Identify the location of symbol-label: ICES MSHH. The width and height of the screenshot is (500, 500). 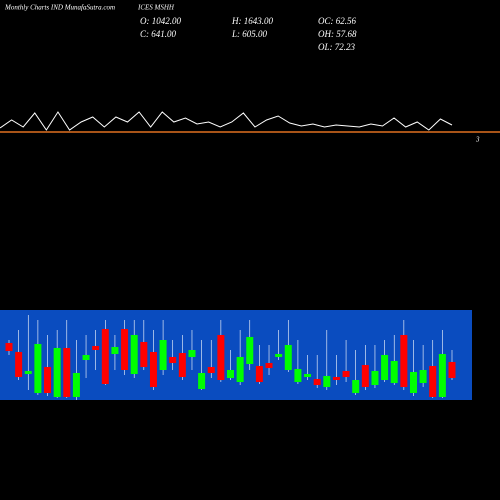
(156, 8).